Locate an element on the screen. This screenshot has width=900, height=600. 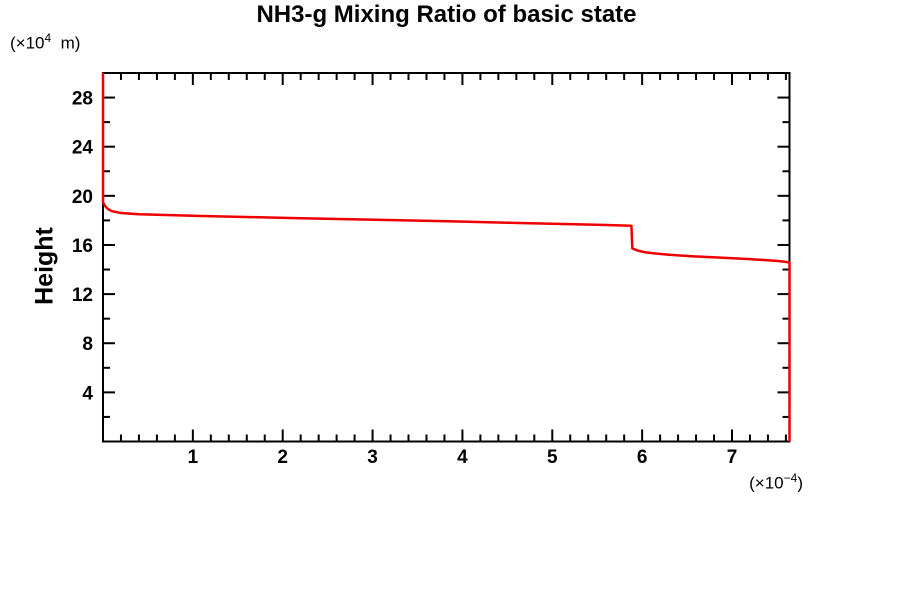
y-tick-label: 4 is located at coordinates (87, 393).